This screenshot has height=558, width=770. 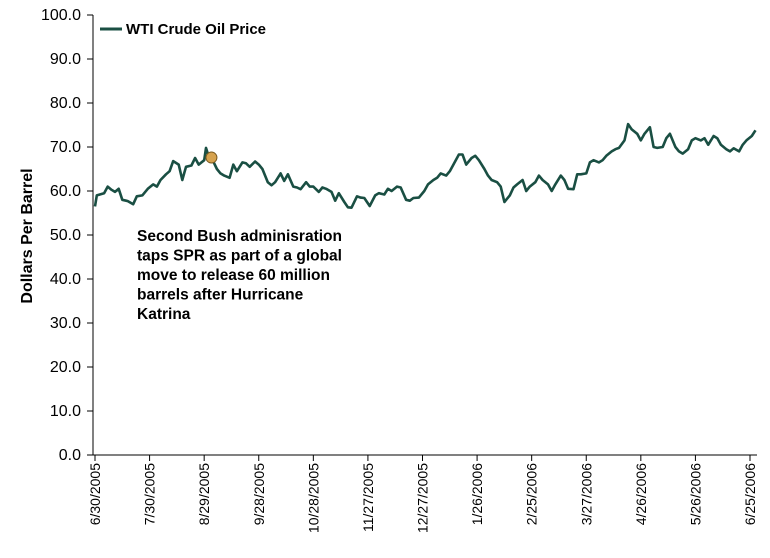 I want to click on y-tick-label: 40.0, so click(x=65, y=279).